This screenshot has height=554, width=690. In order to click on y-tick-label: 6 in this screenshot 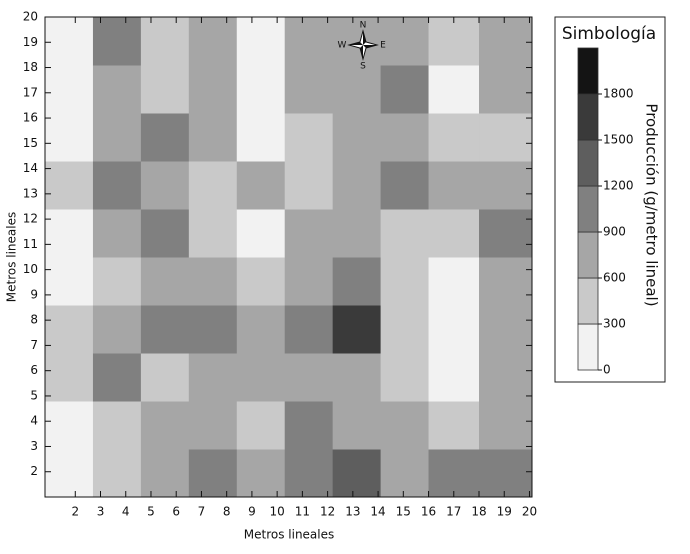, I will do `click(34, 370)`.